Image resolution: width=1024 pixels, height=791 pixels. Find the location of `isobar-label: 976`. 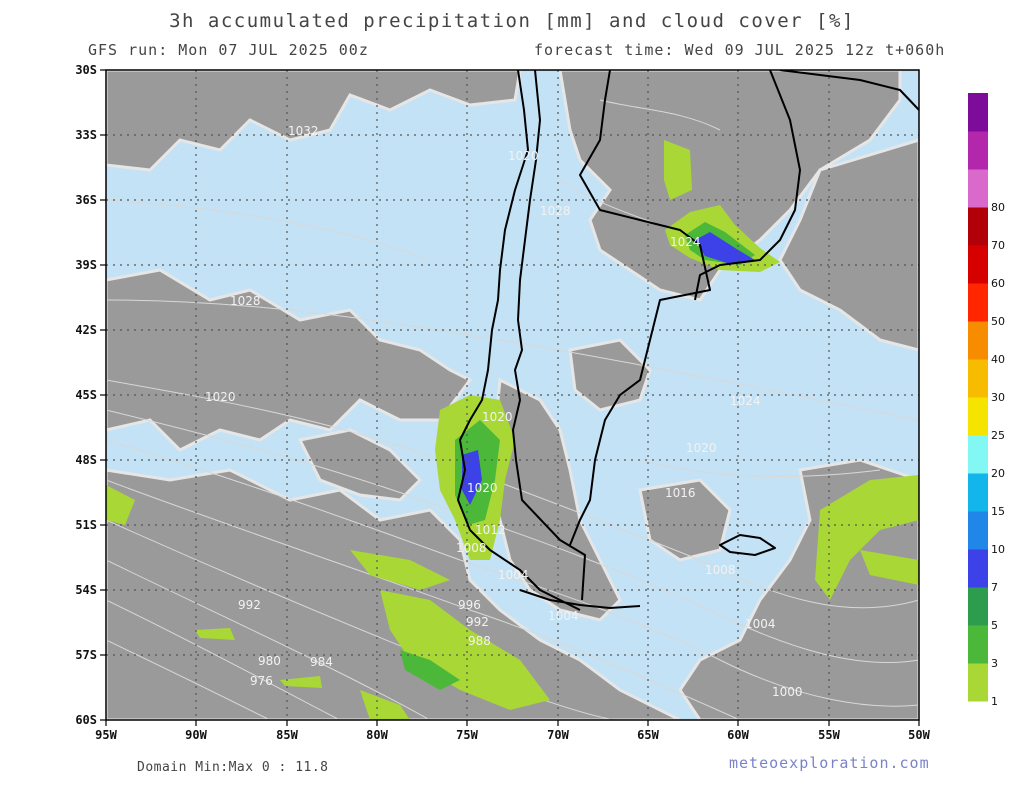

isobar-label: 976 is located at coordinates (261, 681).